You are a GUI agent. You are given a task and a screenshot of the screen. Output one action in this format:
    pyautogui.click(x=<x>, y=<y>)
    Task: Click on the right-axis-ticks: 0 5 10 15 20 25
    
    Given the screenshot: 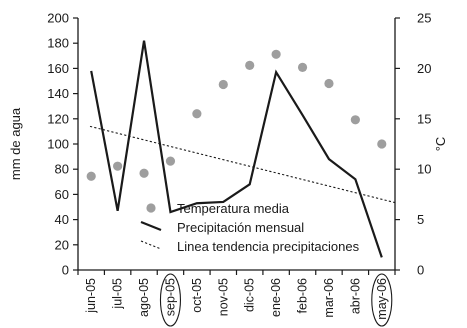 What is the action you would take?
    pyautogui.click(x=413, y=144)
    